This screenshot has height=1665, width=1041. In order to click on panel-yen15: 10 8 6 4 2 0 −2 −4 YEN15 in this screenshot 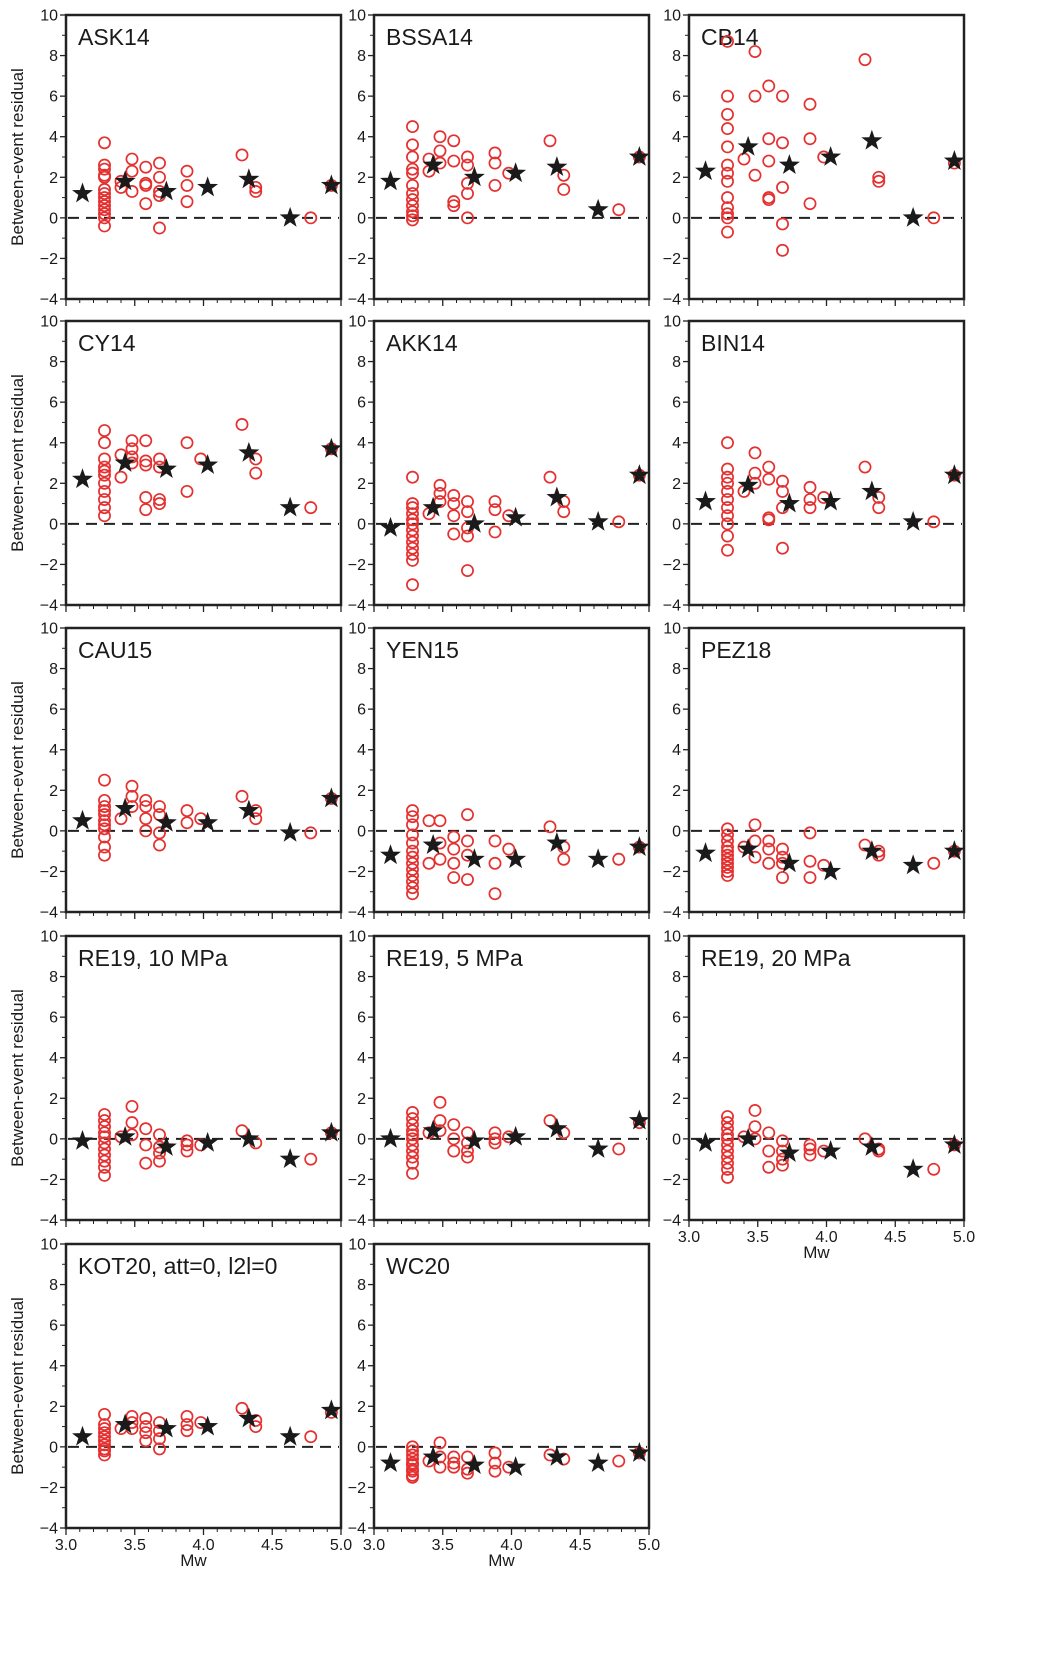, I will do `click(499, 771)`.